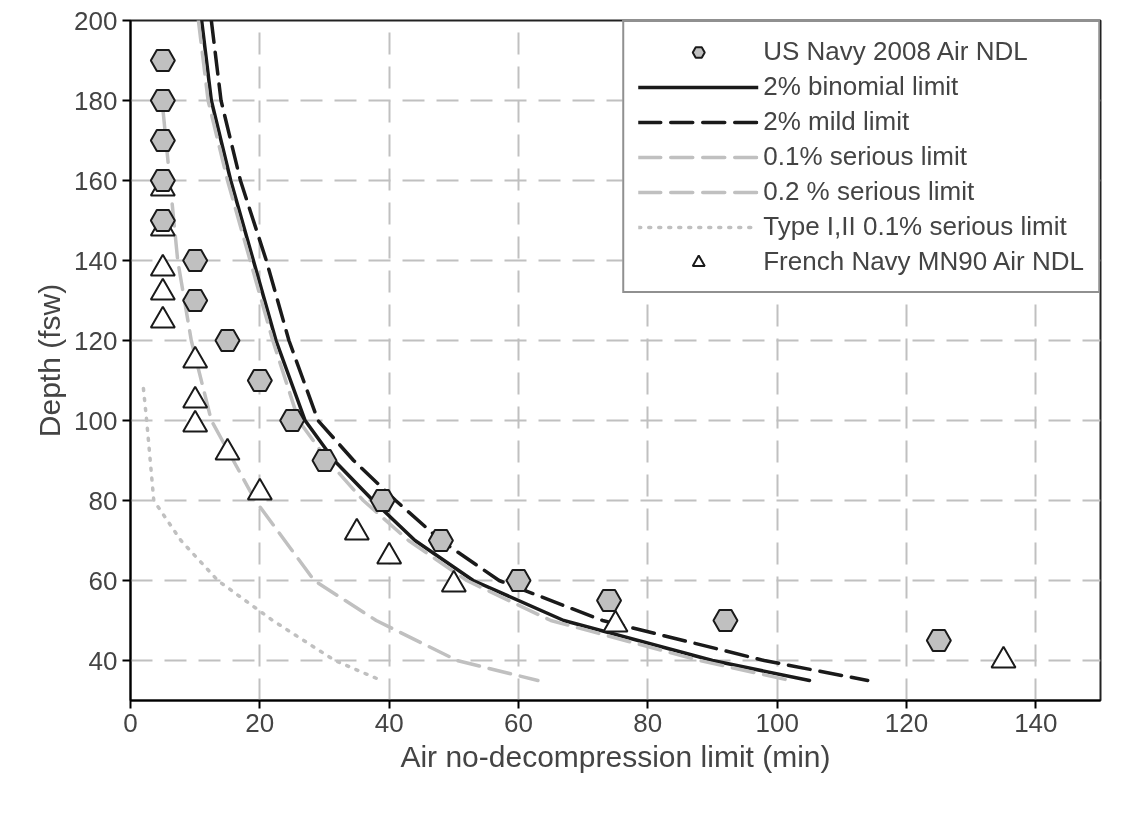 This screenshot has height=837, width=1128. Describe the element at coordinates (96, 20) in the screenshot. I see `y-tick-label: 200` at that location.